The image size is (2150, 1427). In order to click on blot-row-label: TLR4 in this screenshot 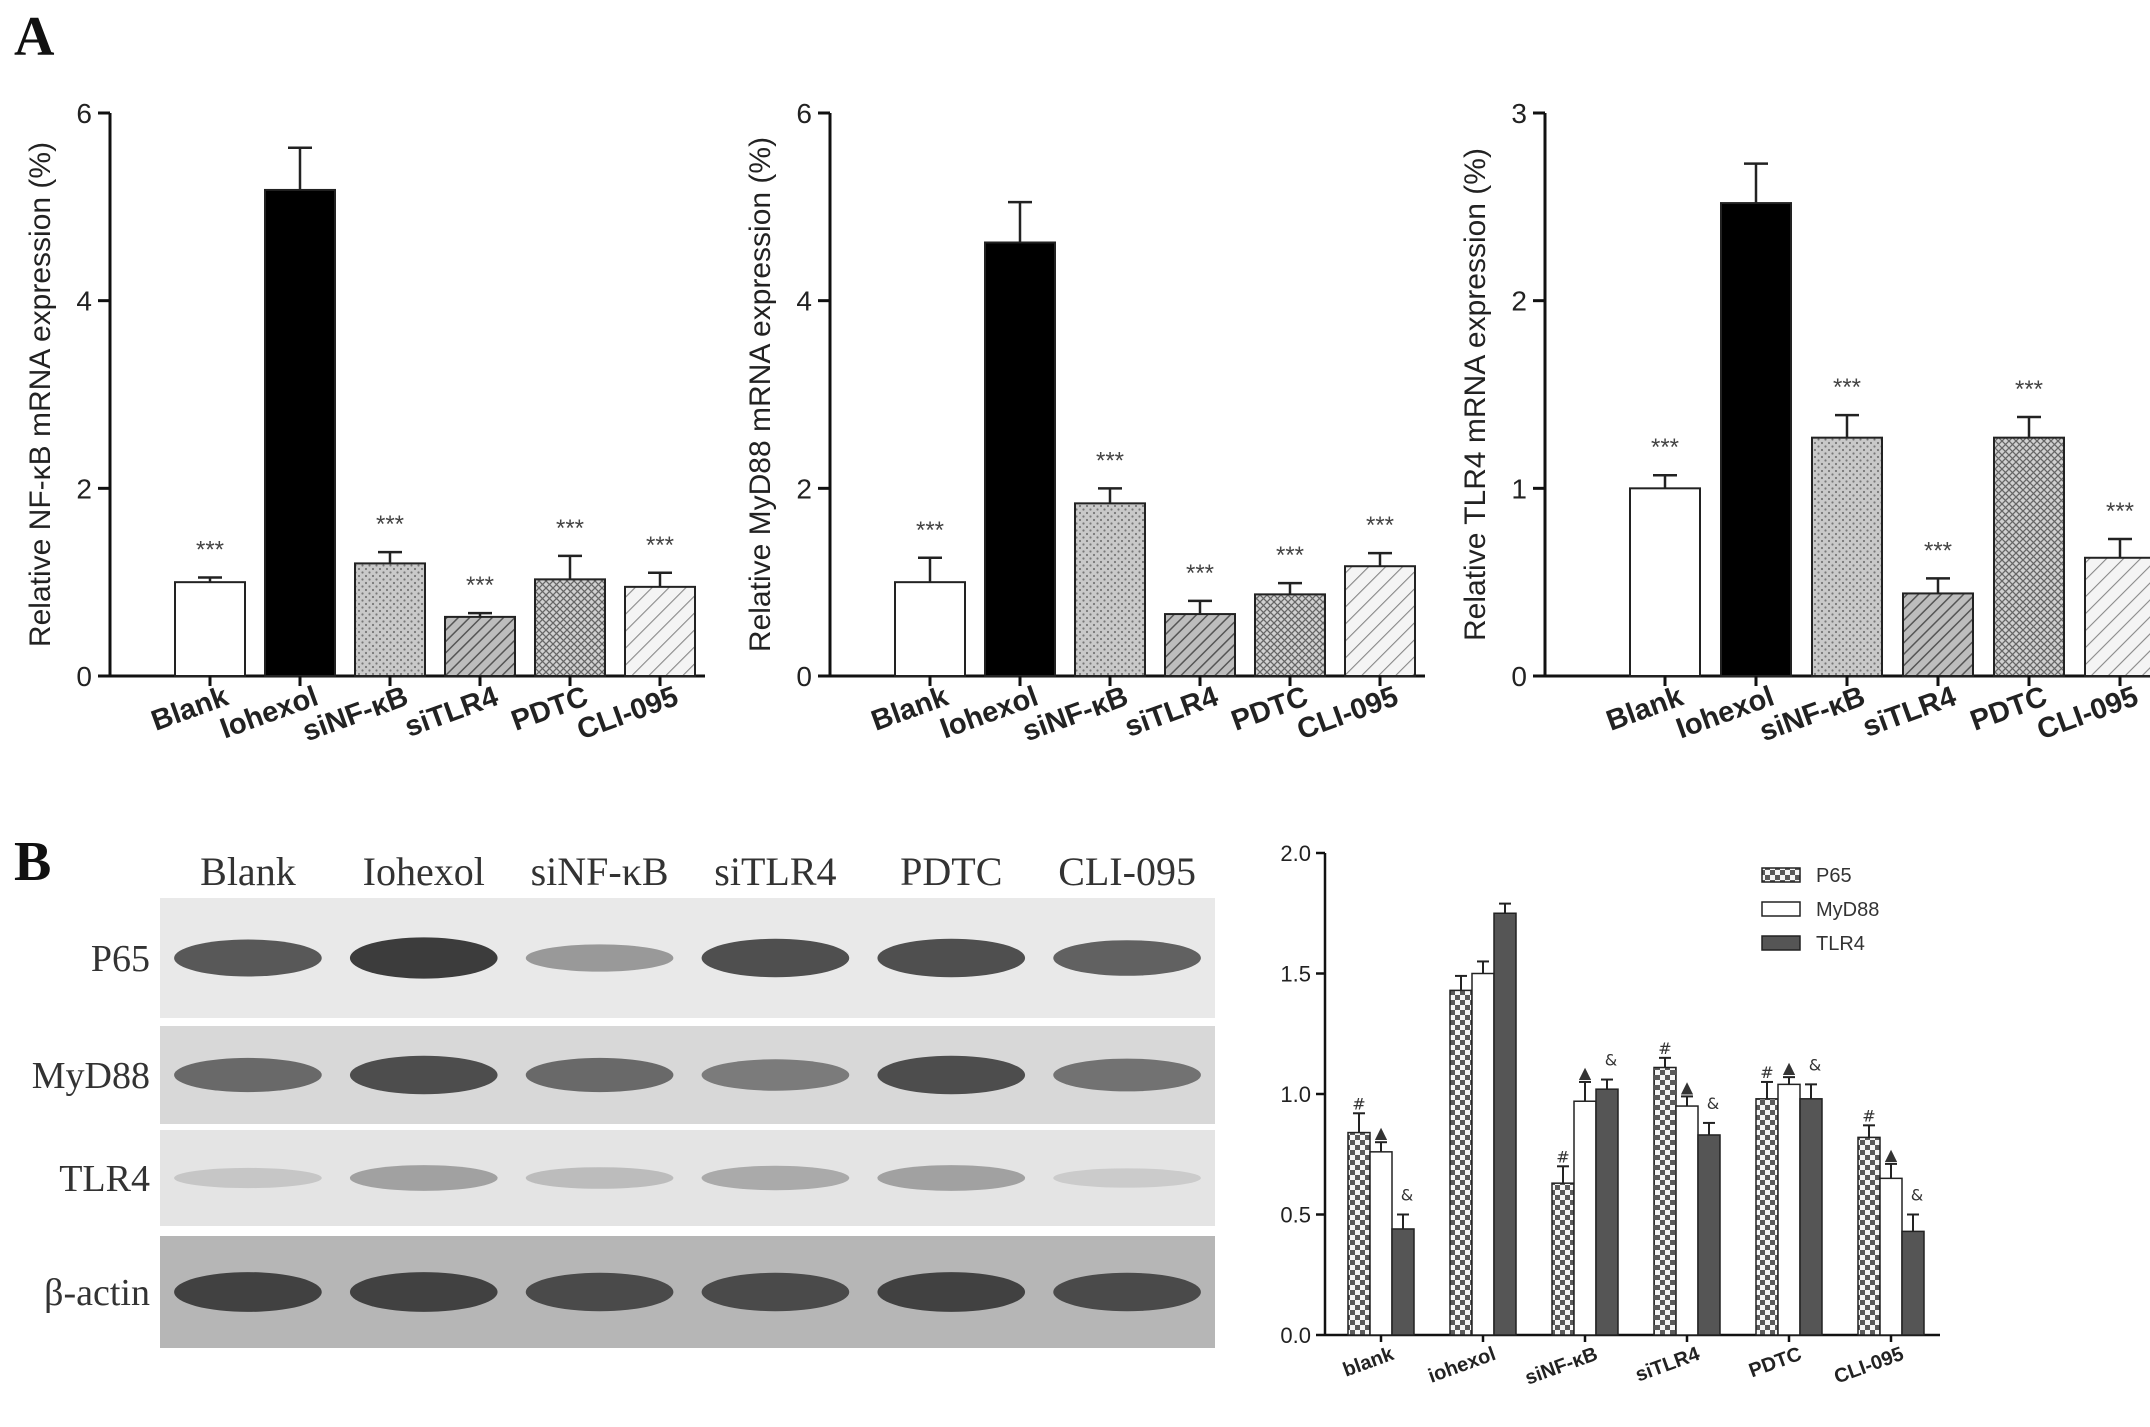, I will do `click(104, 1179)`.